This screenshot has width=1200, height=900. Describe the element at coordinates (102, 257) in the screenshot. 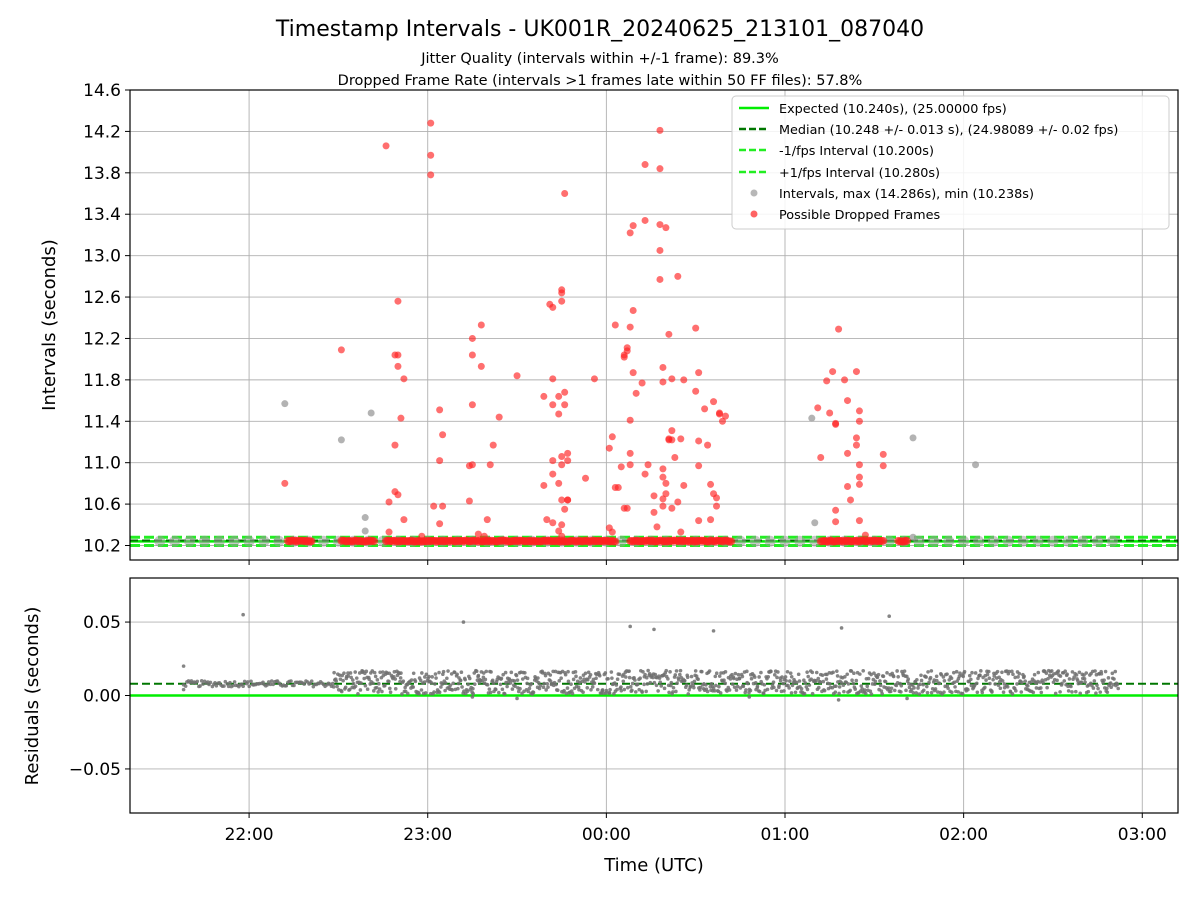

I see `intervals-y-tick-label: 13.0` at that location.